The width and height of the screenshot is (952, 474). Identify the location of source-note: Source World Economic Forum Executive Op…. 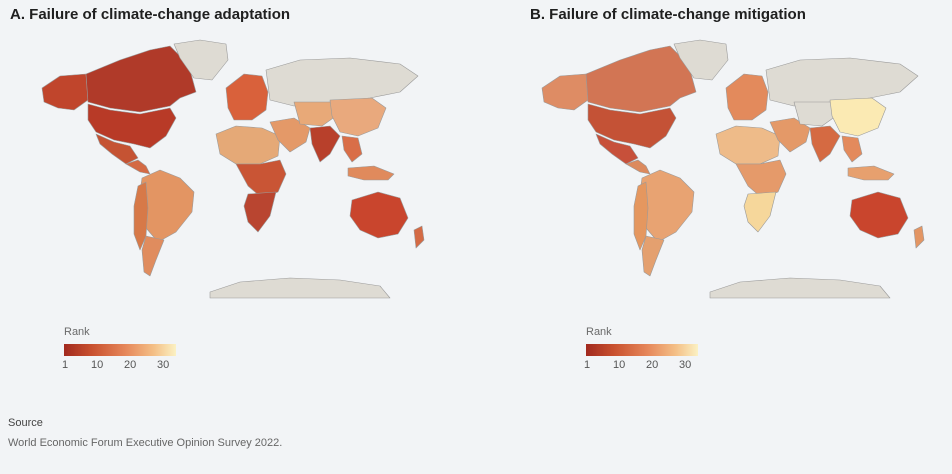
(145, 433).